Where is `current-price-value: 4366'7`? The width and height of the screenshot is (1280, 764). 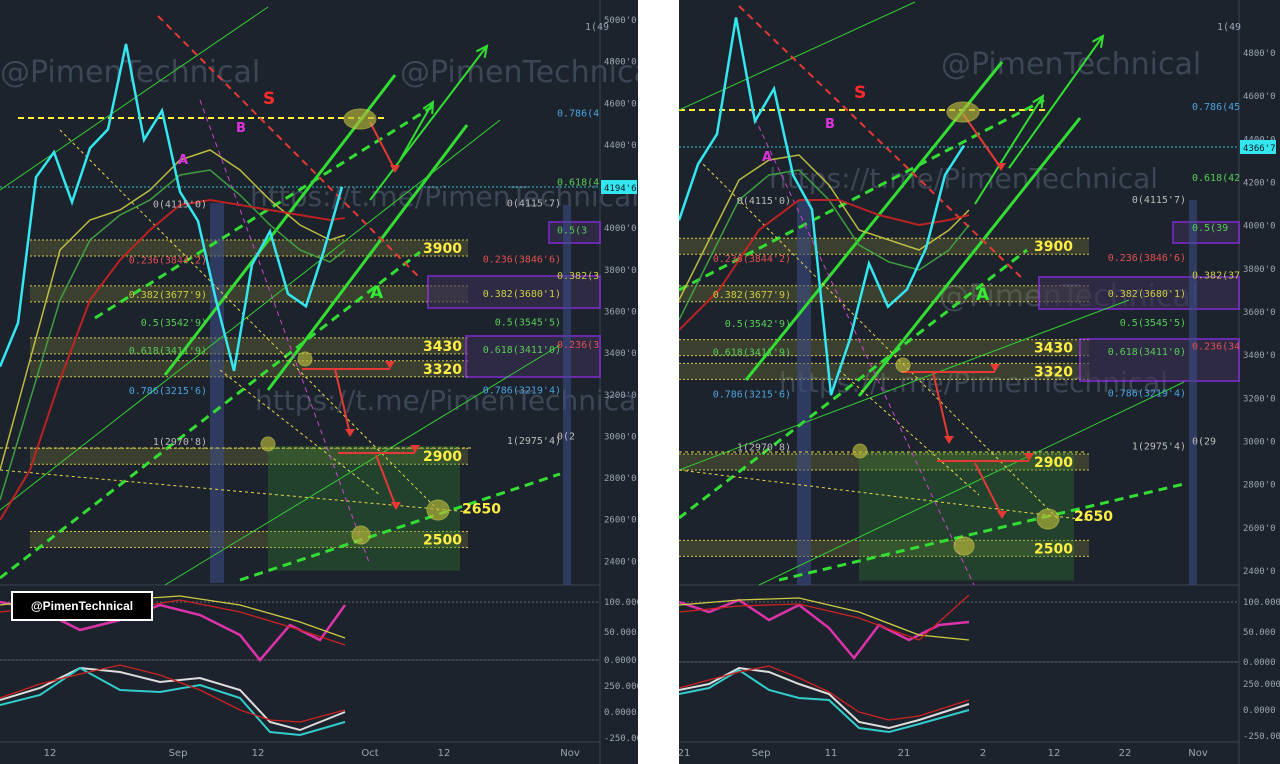 current-price-value: 4366'7 is located at coordinates (1259, 149).